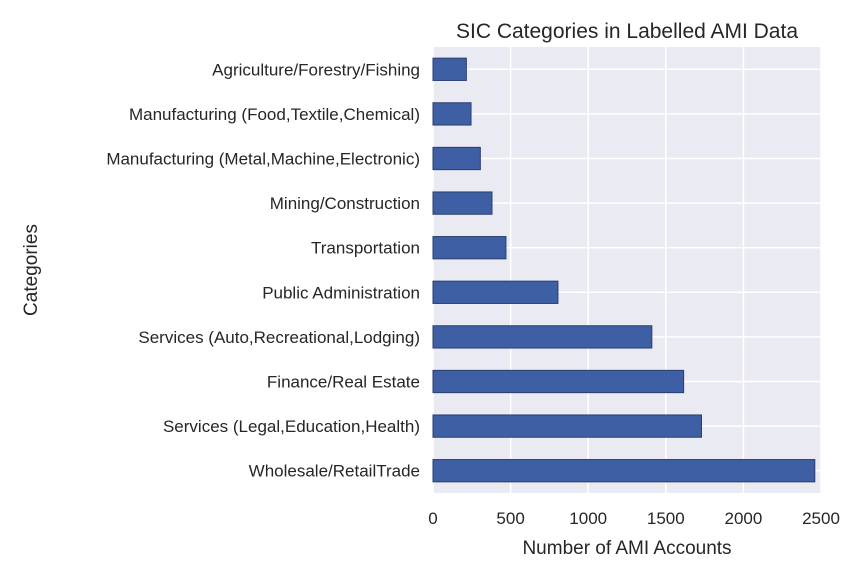  Describe the element at coordinates (343, 382) in the screenshot. I see `y-tick-label: Finance/Real Estate` at that location.